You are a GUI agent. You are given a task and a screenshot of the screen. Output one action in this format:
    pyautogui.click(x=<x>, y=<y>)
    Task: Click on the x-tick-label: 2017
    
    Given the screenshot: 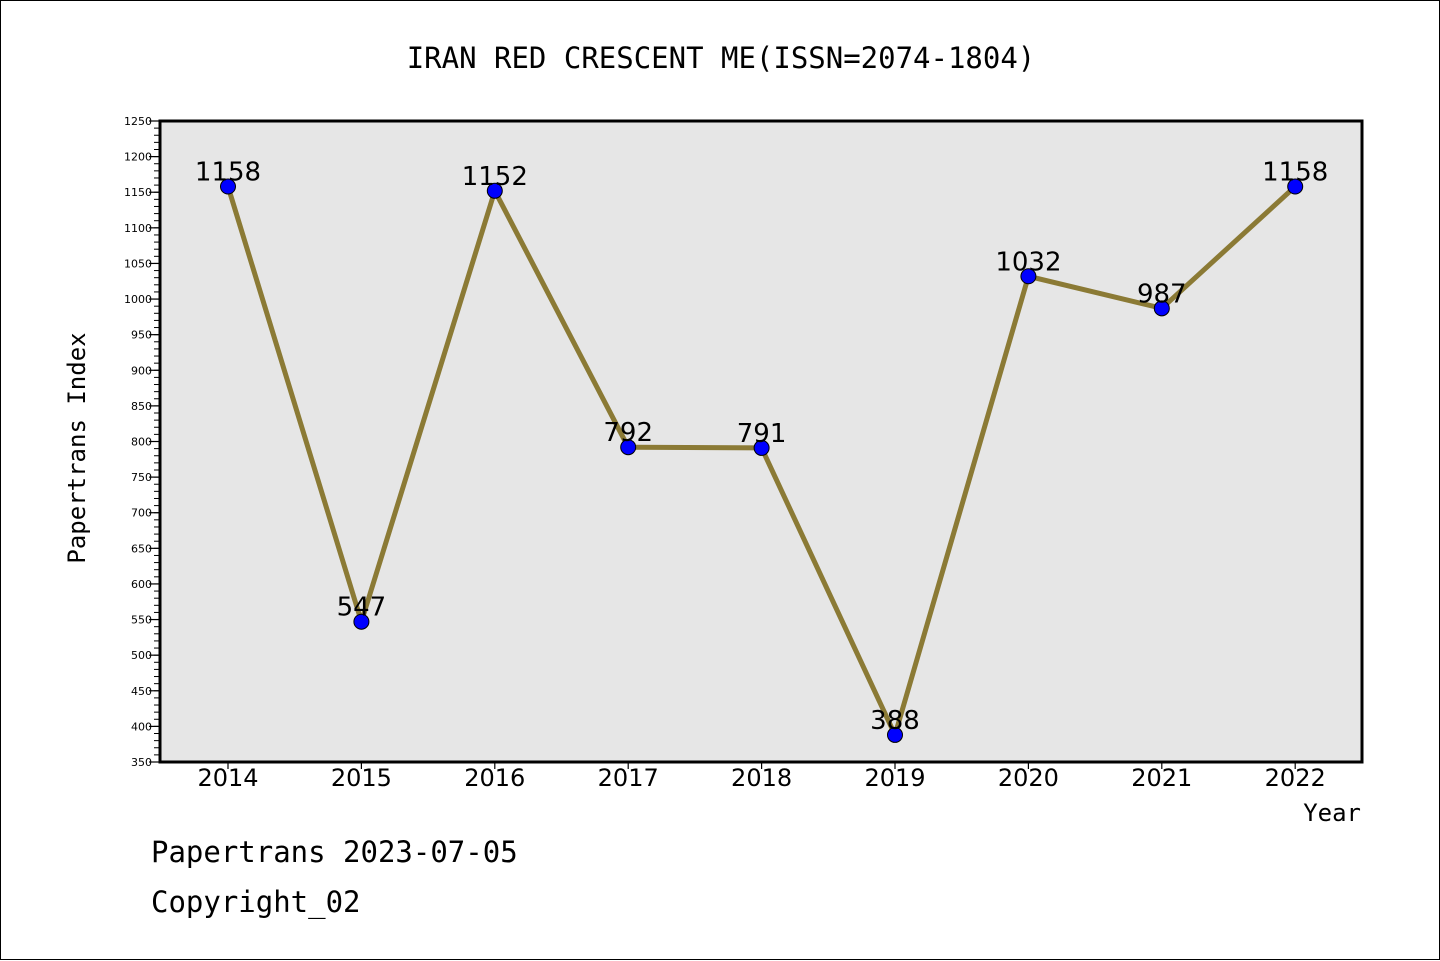 What is the action you would take?
    pyautogui.click(x=628, y=778)
    